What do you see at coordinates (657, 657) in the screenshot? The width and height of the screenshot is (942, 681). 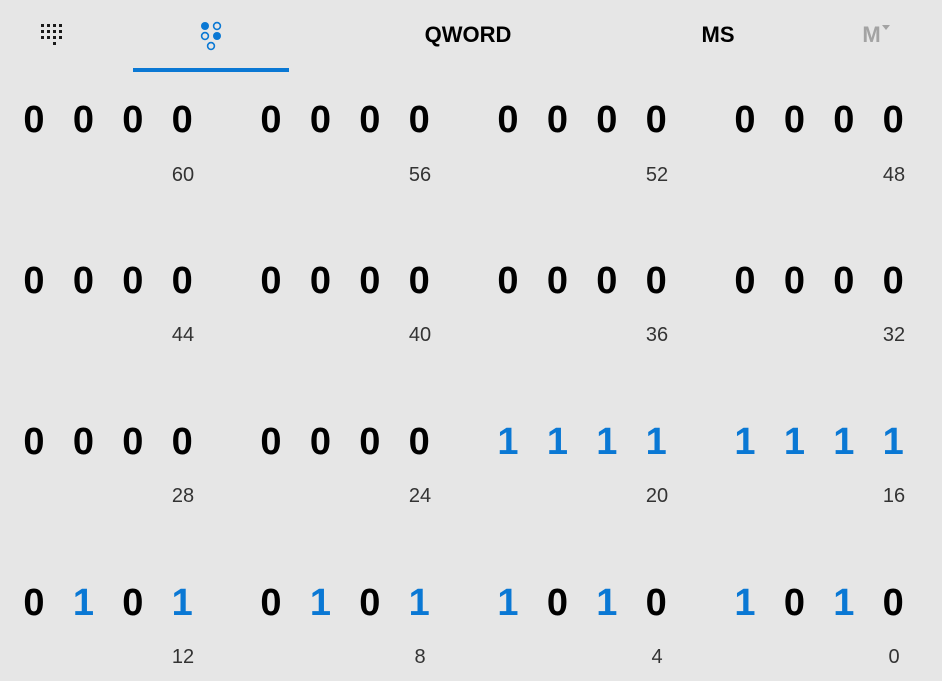 I see `bit-position-label: 4` at bounding box center [657, 657].